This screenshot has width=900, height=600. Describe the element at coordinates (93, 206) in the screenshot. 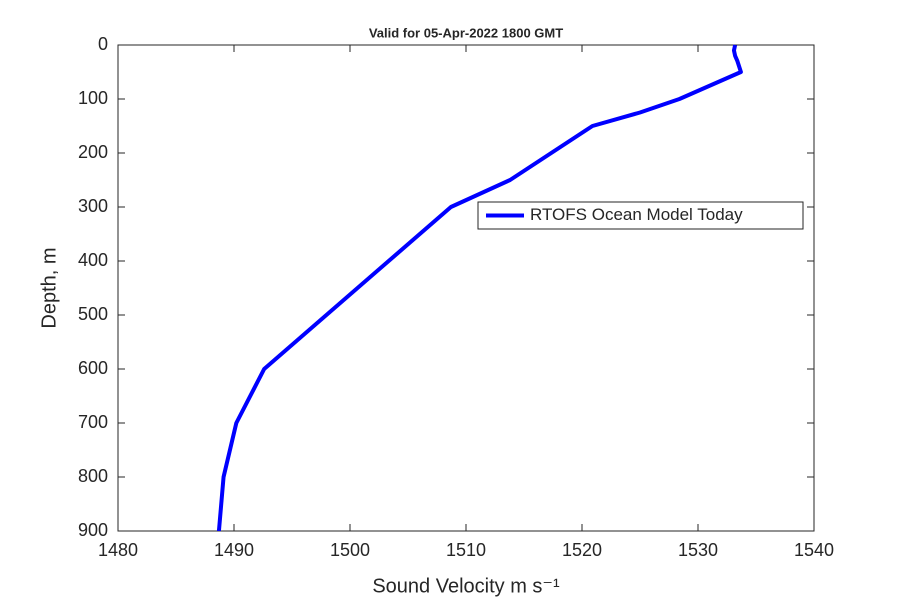

I see `y-tick-label: 300` at that location.